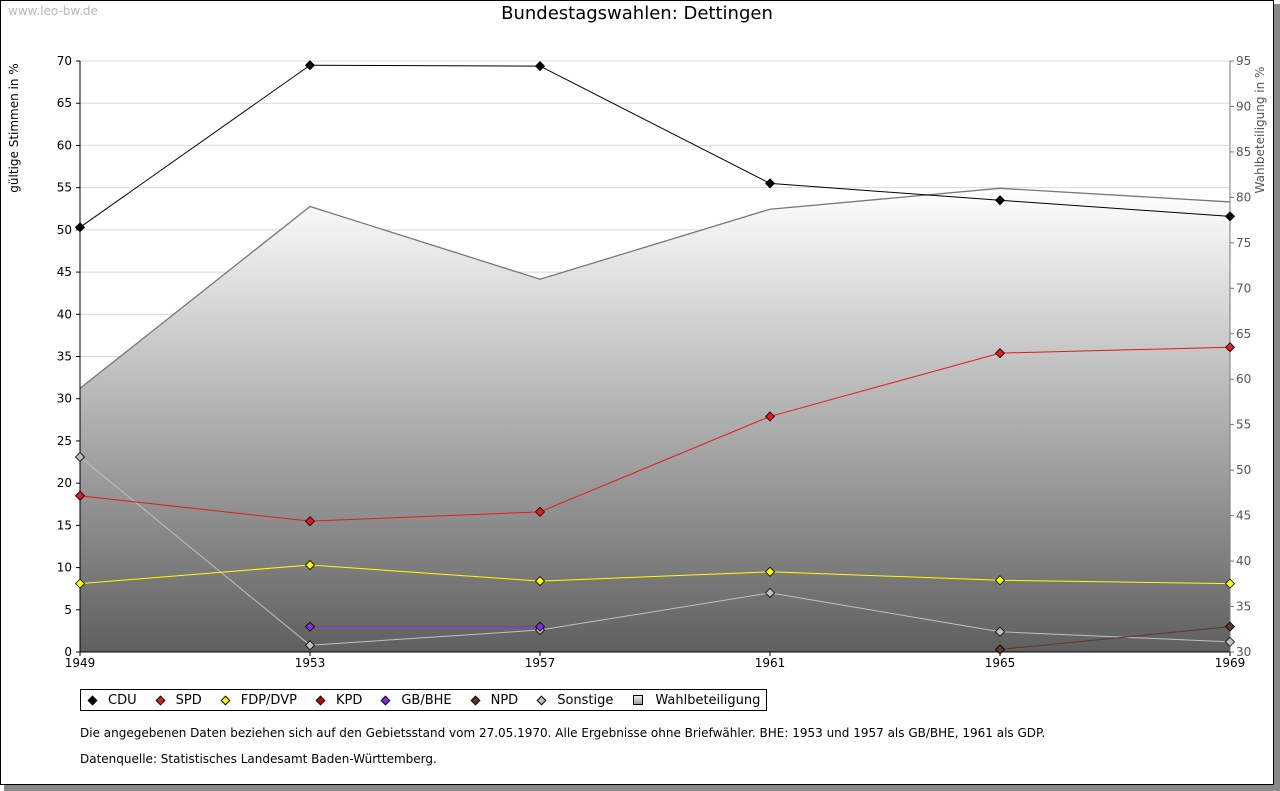  I want to click on tick-label-y-35: 35, so click(64, 357).